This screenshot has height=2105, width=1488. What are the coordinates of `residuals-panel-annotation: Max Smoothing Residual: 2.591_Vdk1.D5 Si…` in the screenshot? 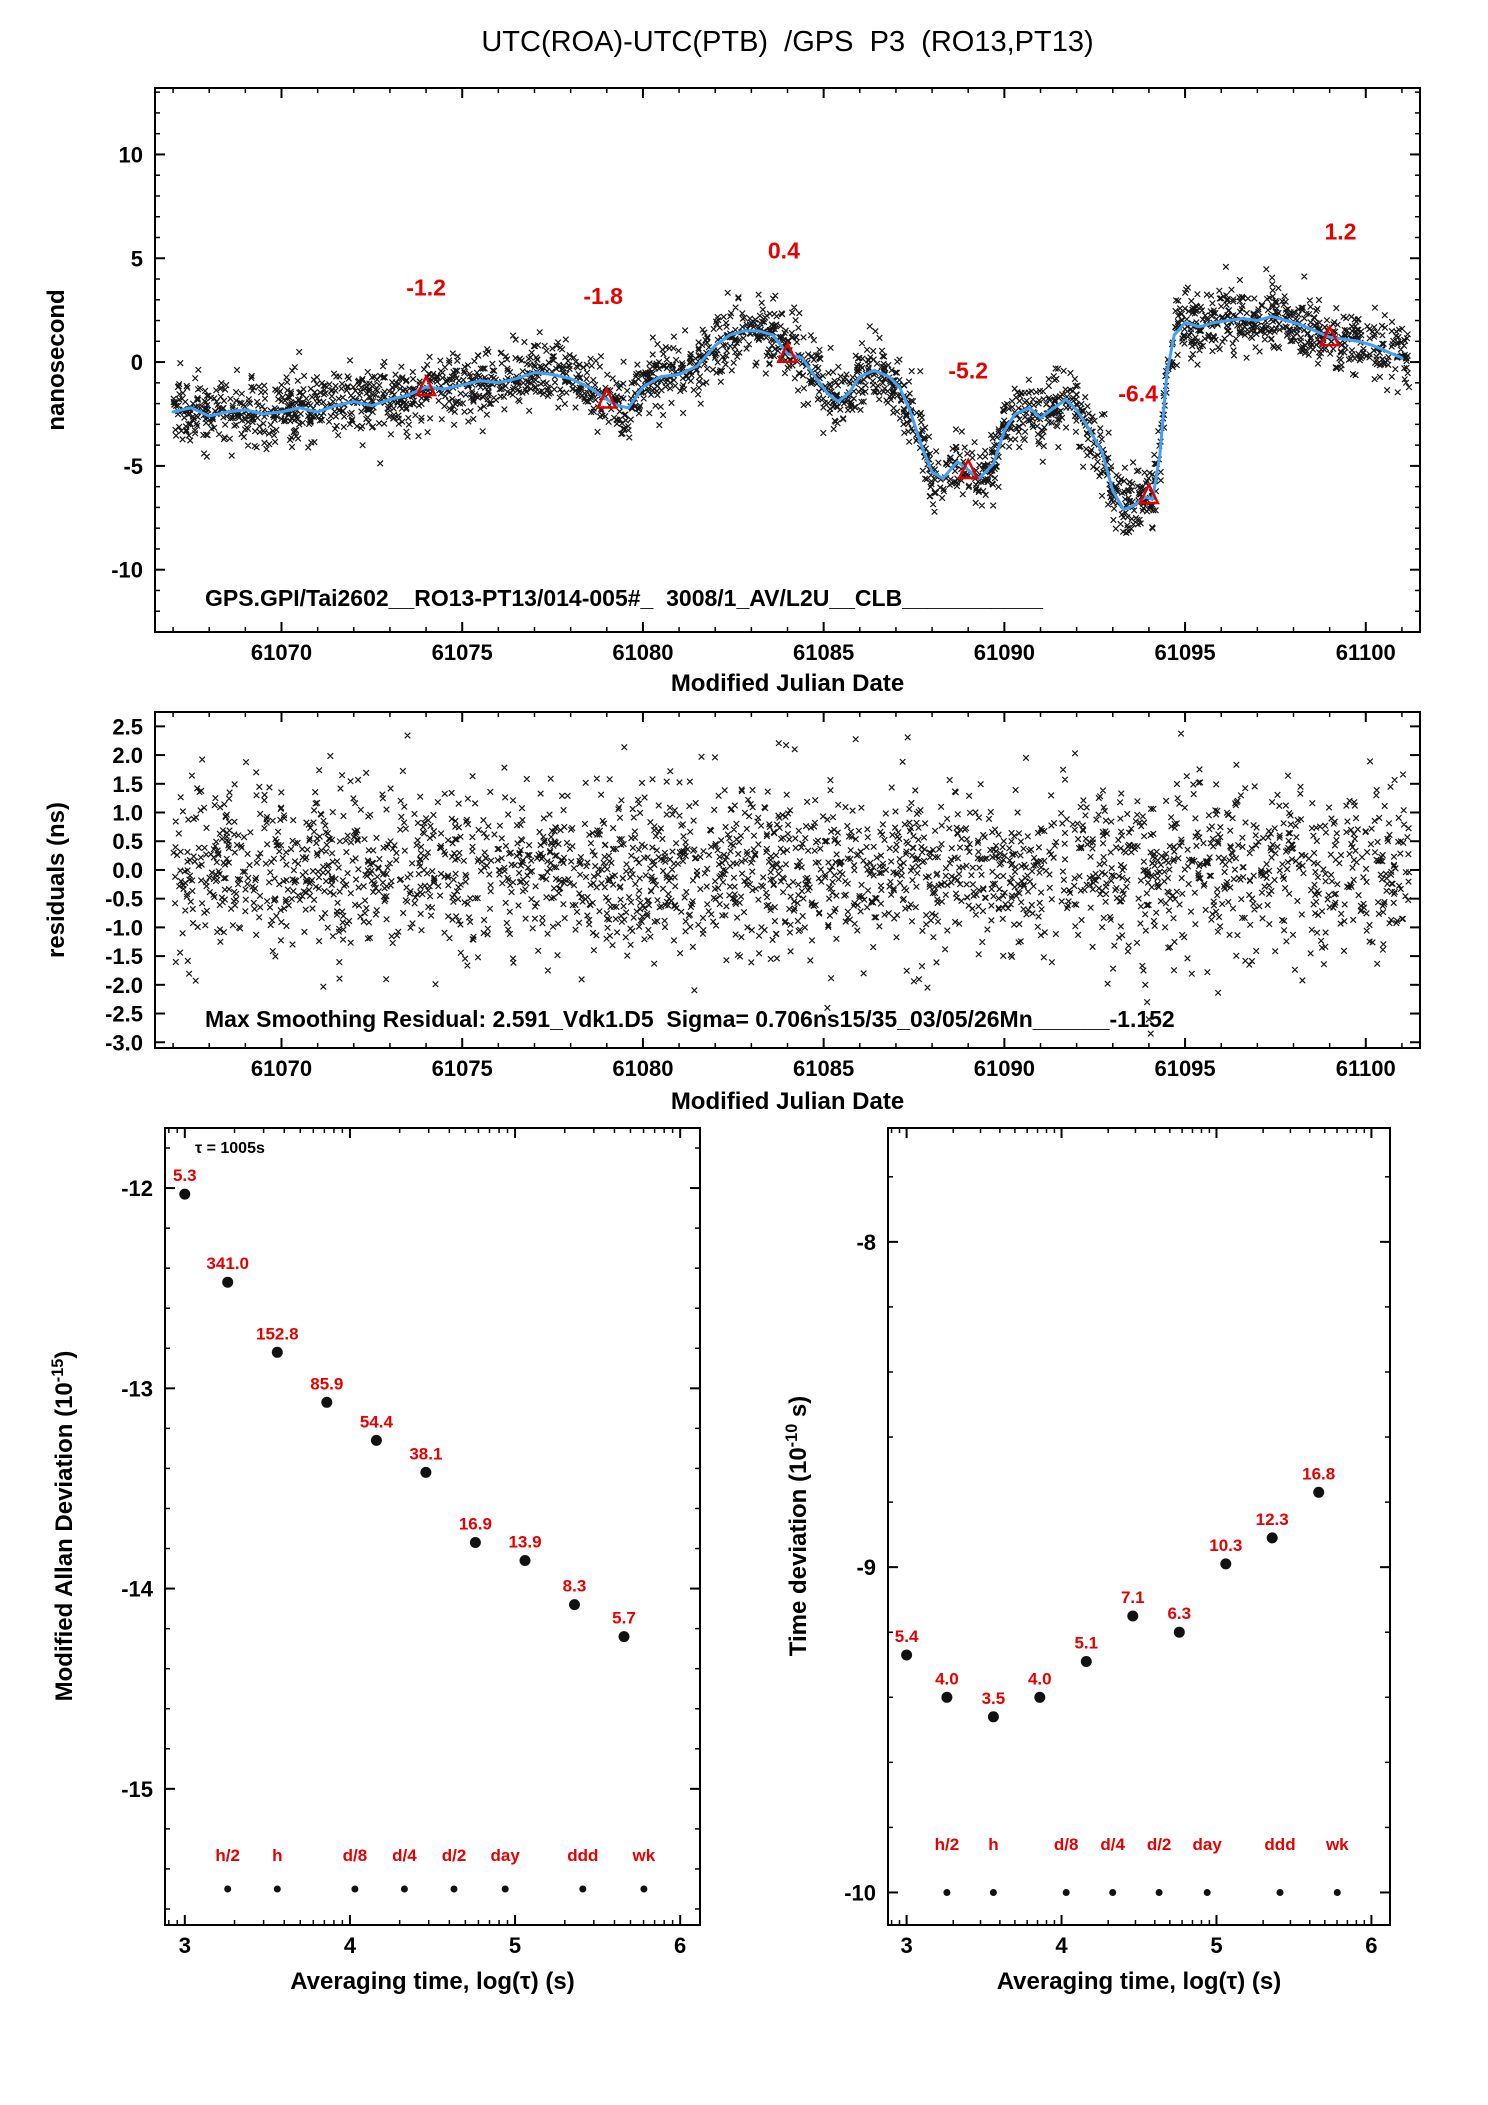 It's located at (690, 1019).